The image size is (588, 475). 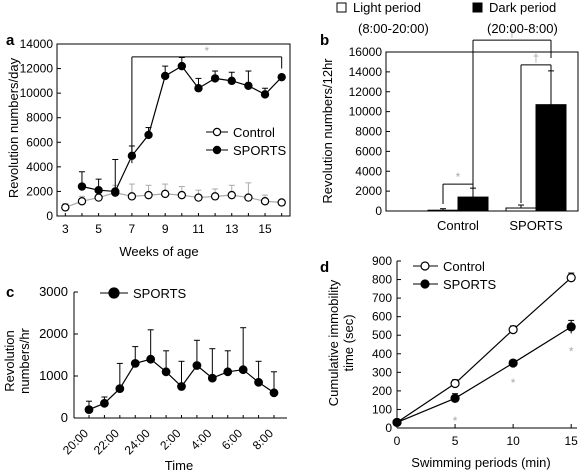 I want to click on chart-a-ytick-label: 0, so click(x=49, y=216).